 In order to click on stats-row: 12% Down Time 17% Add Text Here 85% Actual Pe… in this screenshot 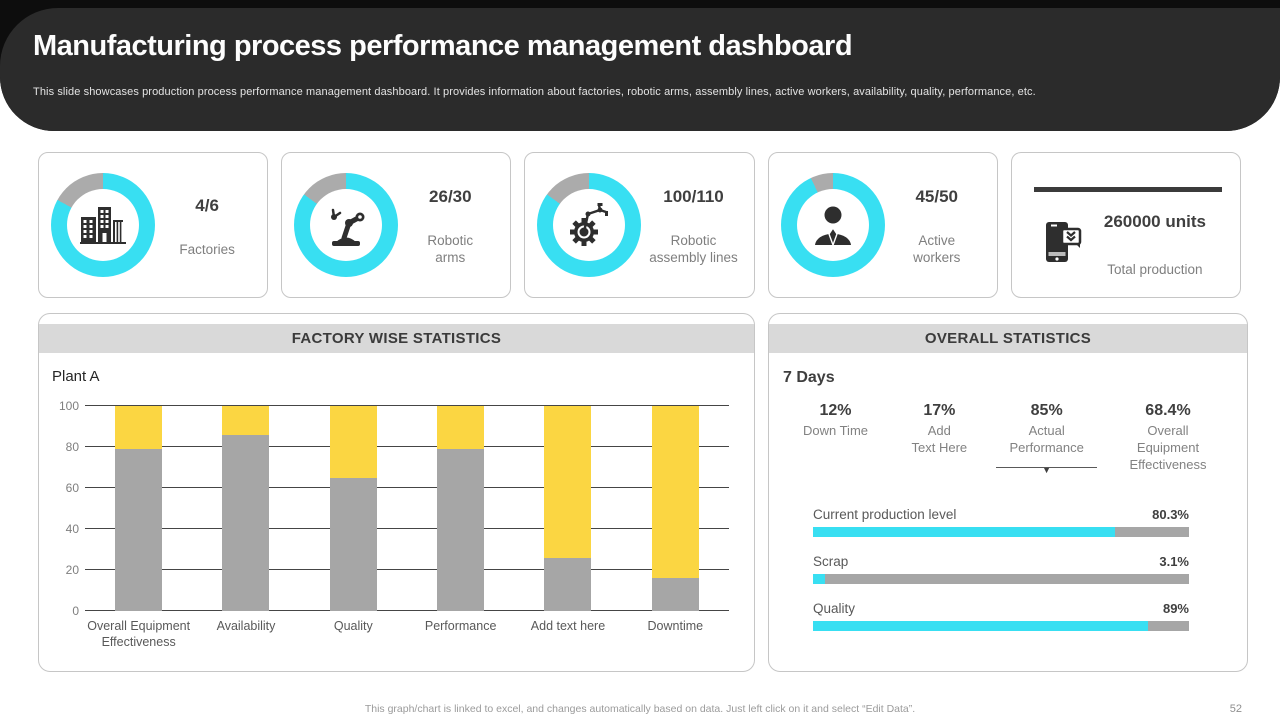, I will do `click(1005, 439)`.